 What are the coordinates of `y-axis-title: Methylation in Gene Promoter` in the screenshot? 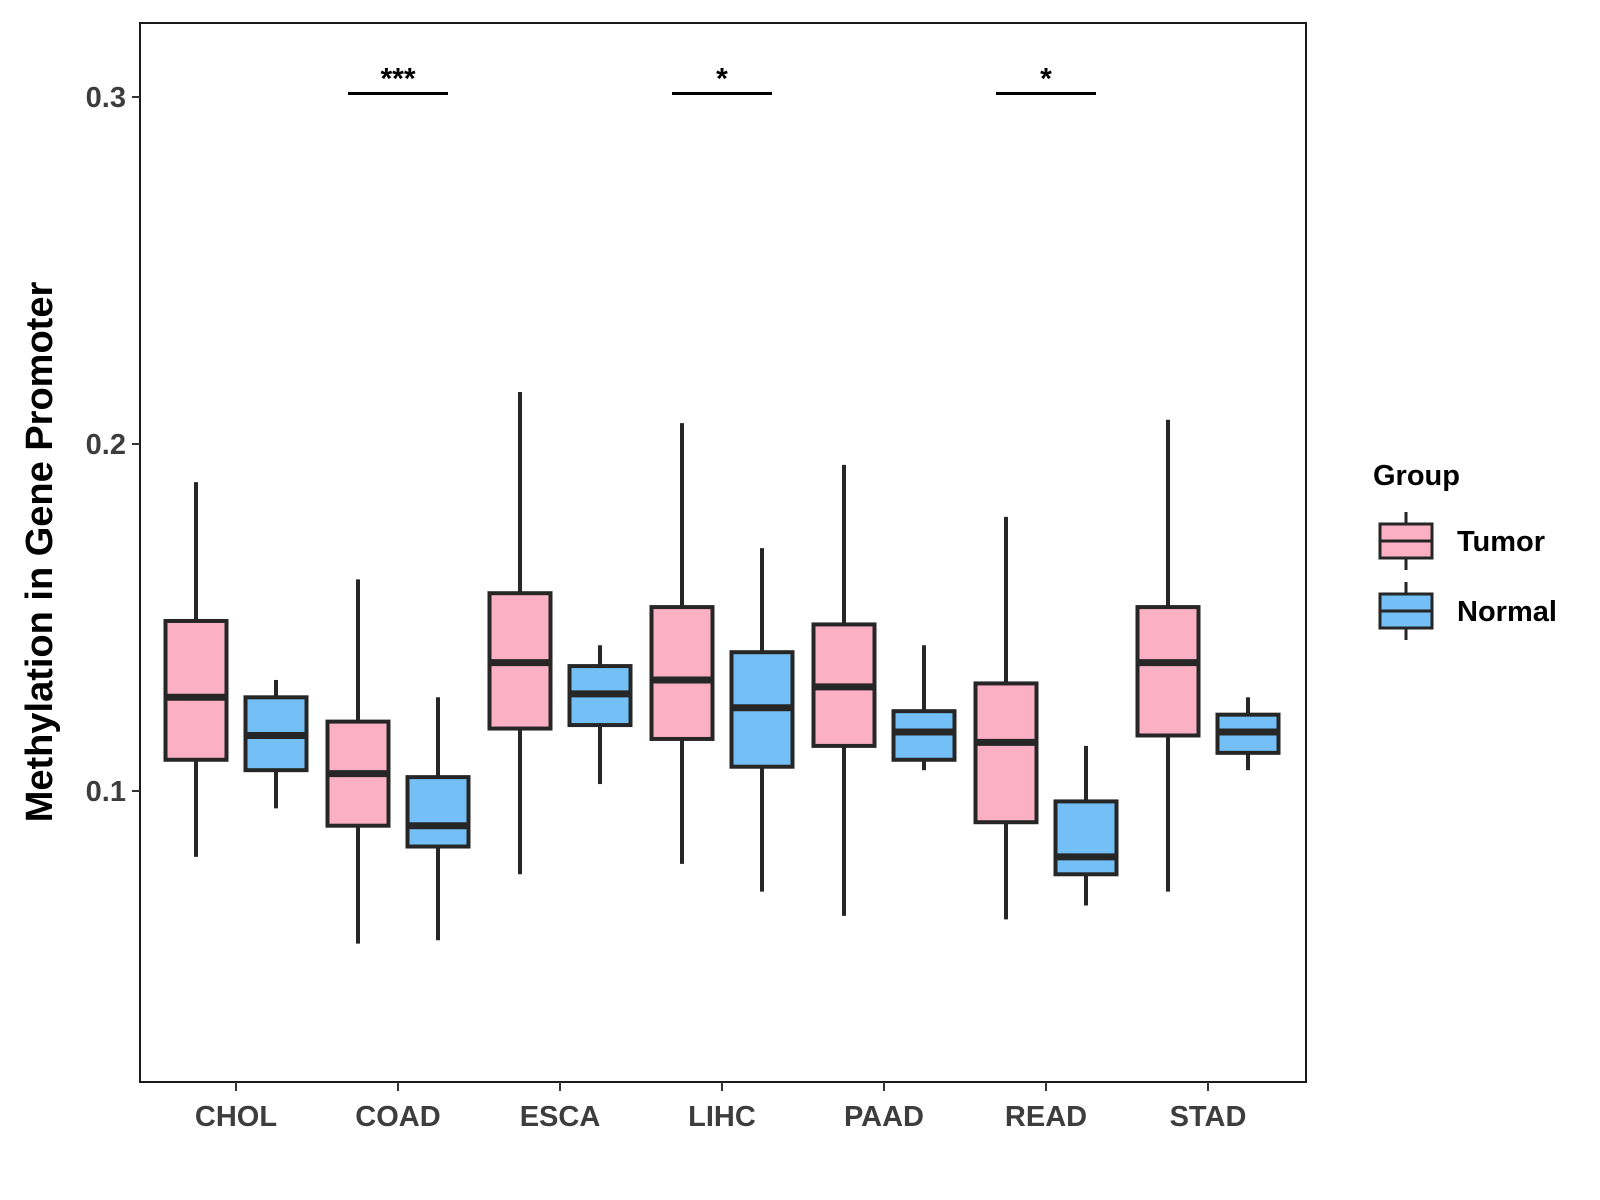 It's located at (40, 552).